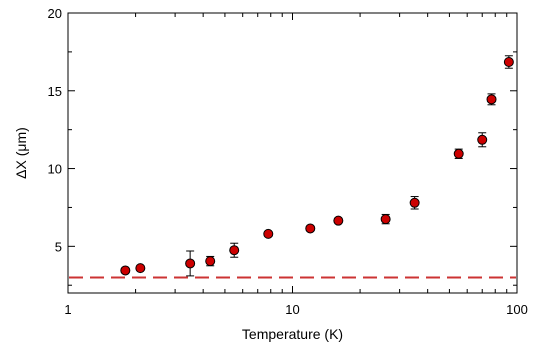 The image size is (535, 350). Describe the element at coordinates (58, 246) in the screenshot. I see `y-tick-label: 5` at that location.